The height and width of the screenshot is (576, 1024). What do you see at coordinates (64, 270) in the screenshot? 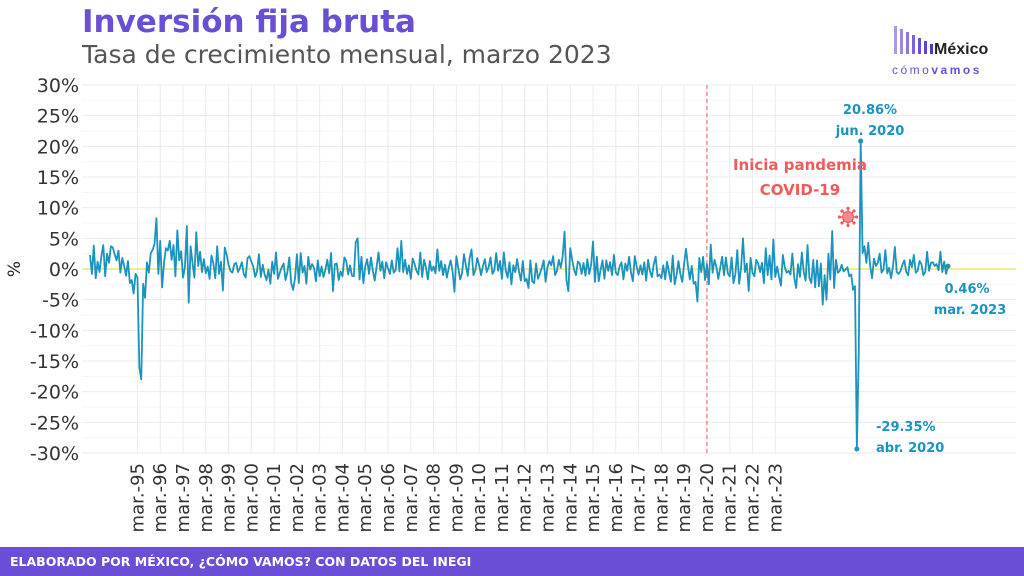
I see `y-tick-label: 0%` at bounding box center [64, 270].